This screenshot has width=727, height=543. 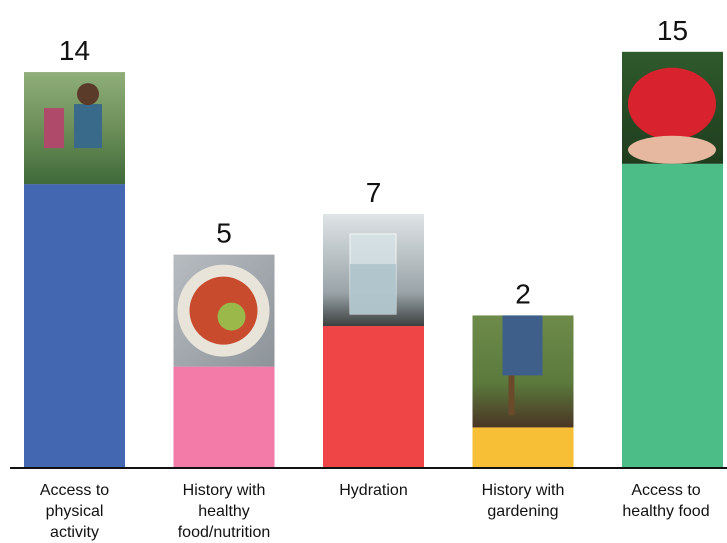 What do you see at coordinates (523, 293) in the screenshot?
I see `value-label: 2` at bounding box center [523, 293].